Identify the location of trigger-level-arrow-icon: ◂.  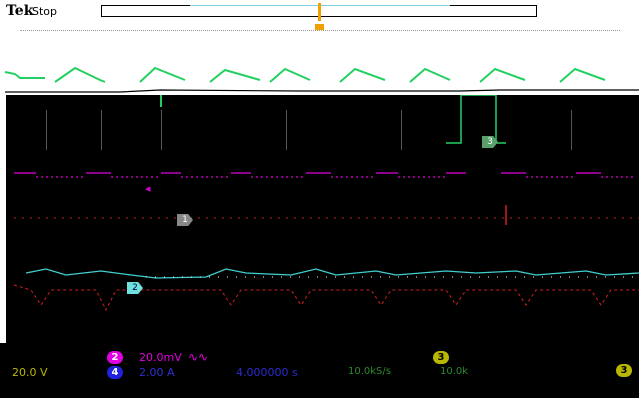
(148, 188).